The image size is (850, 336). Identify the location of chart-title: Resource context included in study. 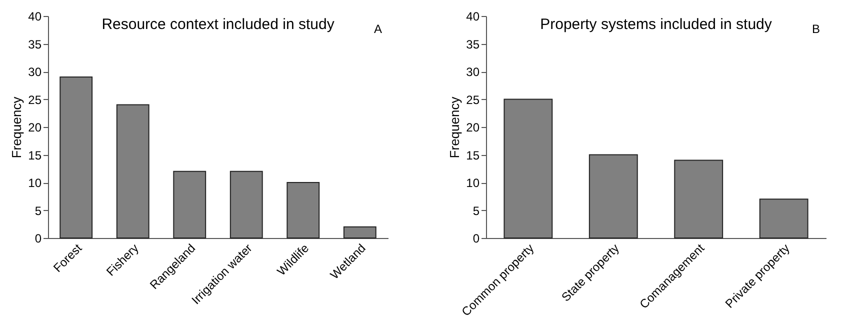
(218, 24).